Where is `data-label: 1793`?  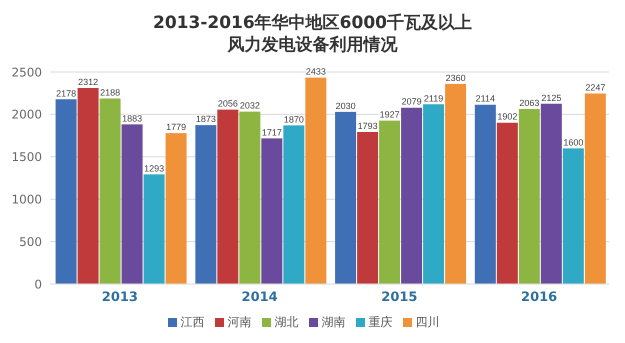 data-label: 1793 is located at coordinates (368, 125).